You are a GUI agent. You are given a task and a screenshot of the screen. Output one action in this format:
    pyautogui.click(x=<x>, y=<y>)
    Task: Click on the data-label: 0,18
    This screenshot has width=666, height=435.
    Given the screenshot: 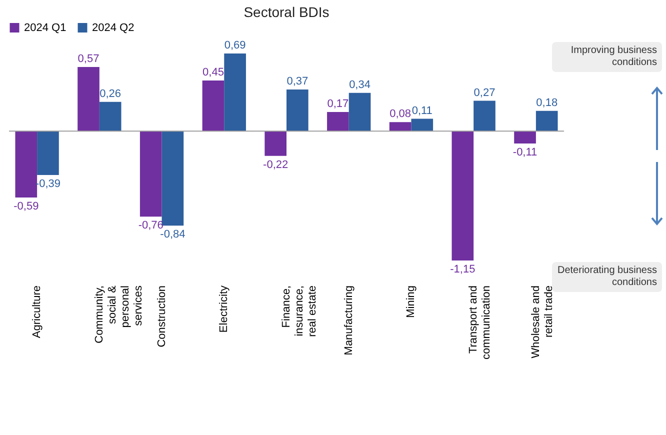 What is the action you would take?
    pyautogui.click(x=547, y=102)
    